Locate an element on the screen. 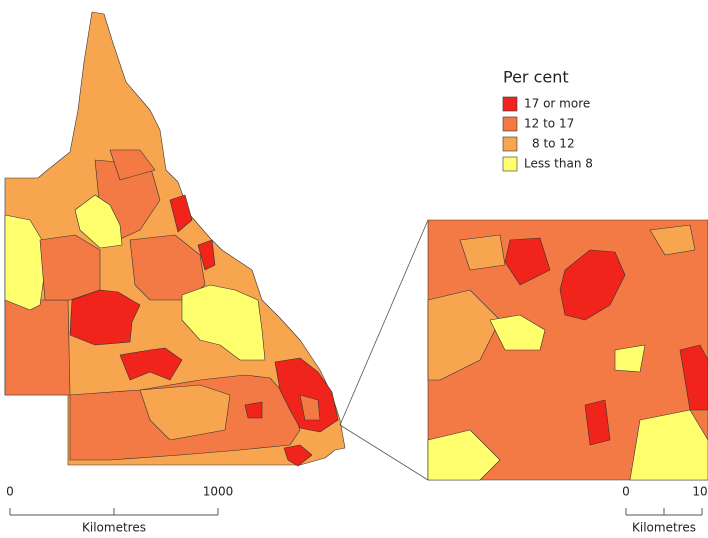 This screenshot has width=708, height=538. scale-bar: 0 1000 Kilometres is located at coordinates (119, 510).